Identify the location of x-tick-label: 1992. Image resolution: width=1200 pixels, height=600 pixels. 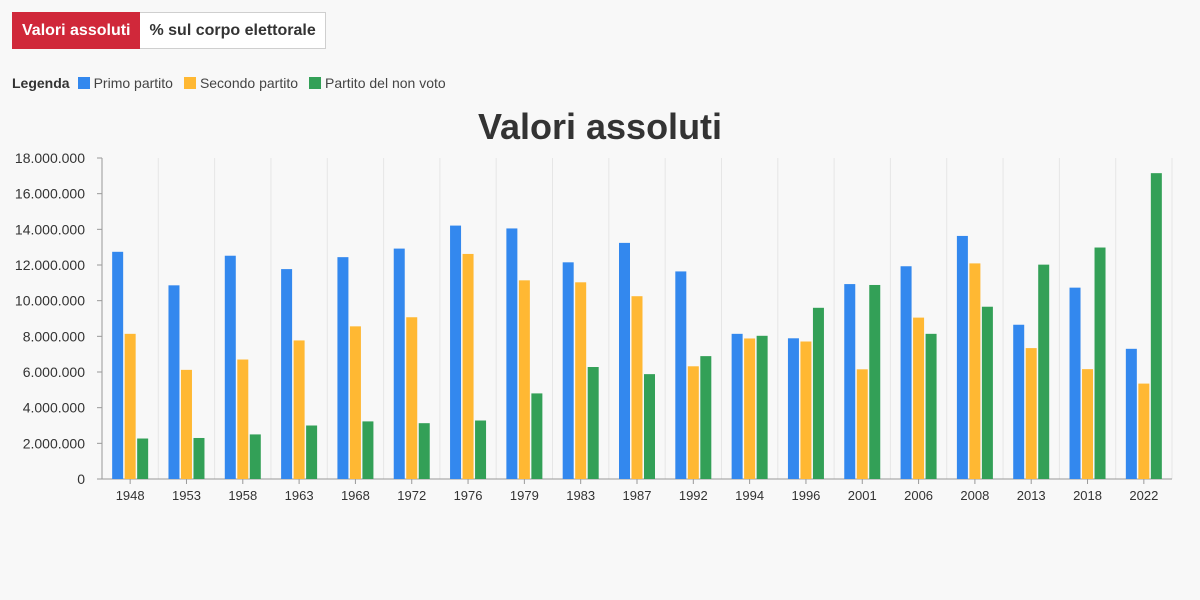
(693, 495).